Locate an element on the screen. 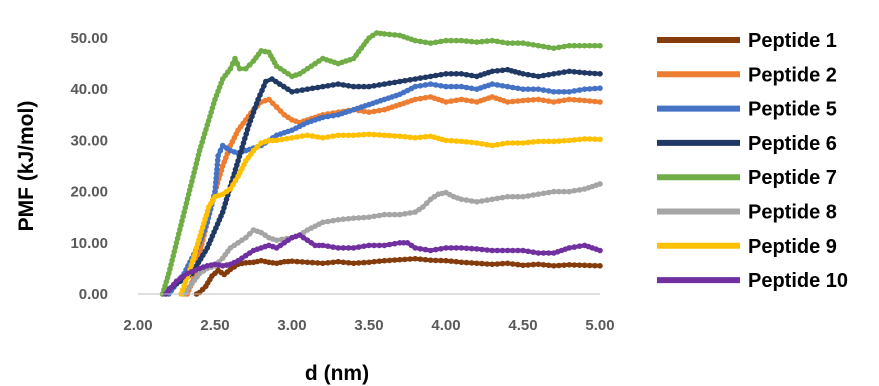 The height and width of the screenshot is (386, 879). x-tick-label: 5.00 is located at coordinates (599, 325).